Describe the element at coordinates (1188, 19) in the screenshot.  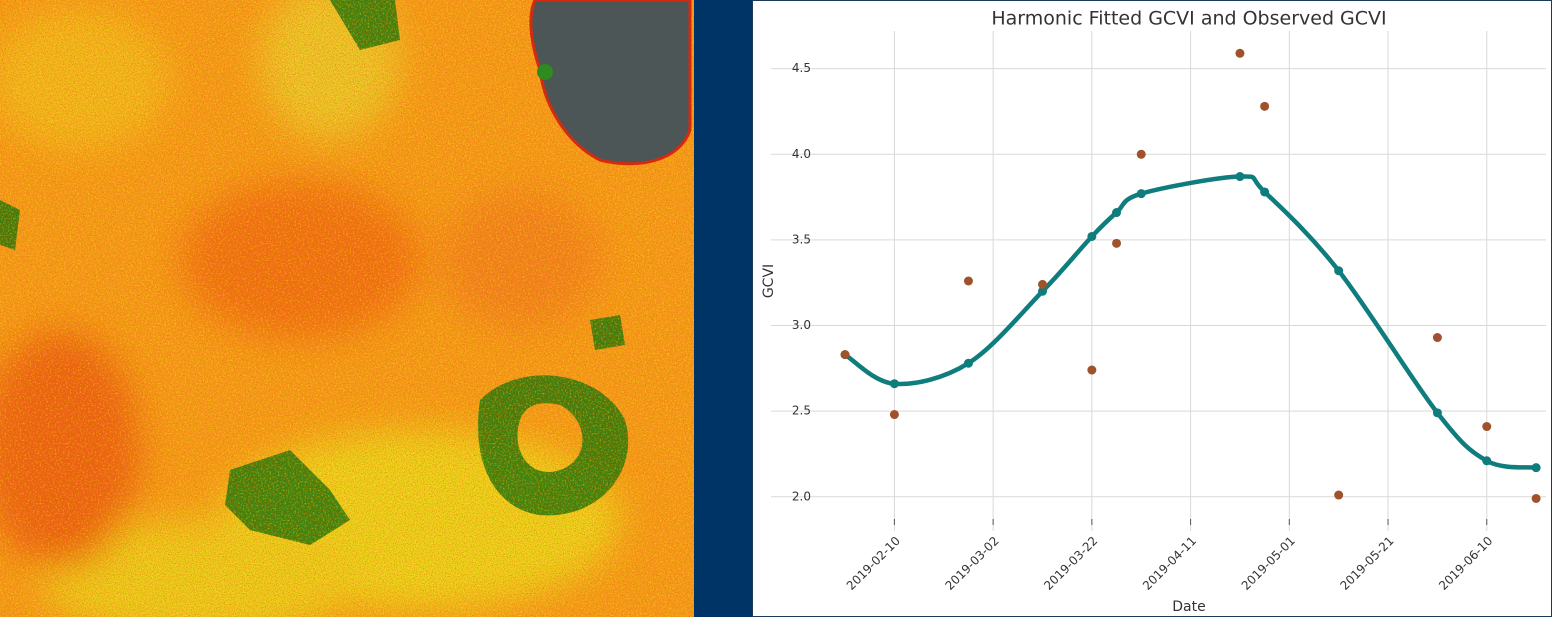
I see `chart-title: Harmonic Fitted GCVI and Observed GCVI` at that location.